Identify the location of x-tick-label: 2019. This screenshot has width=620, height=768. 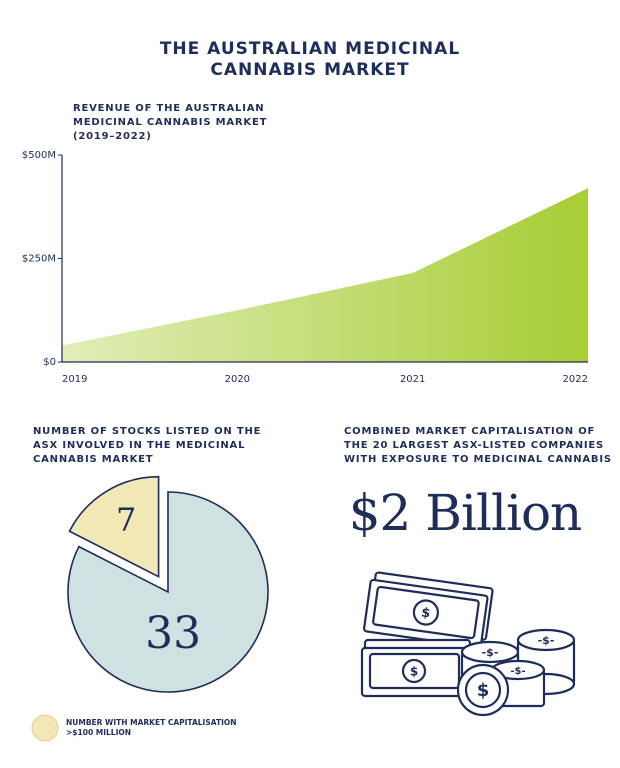
(74, 379).